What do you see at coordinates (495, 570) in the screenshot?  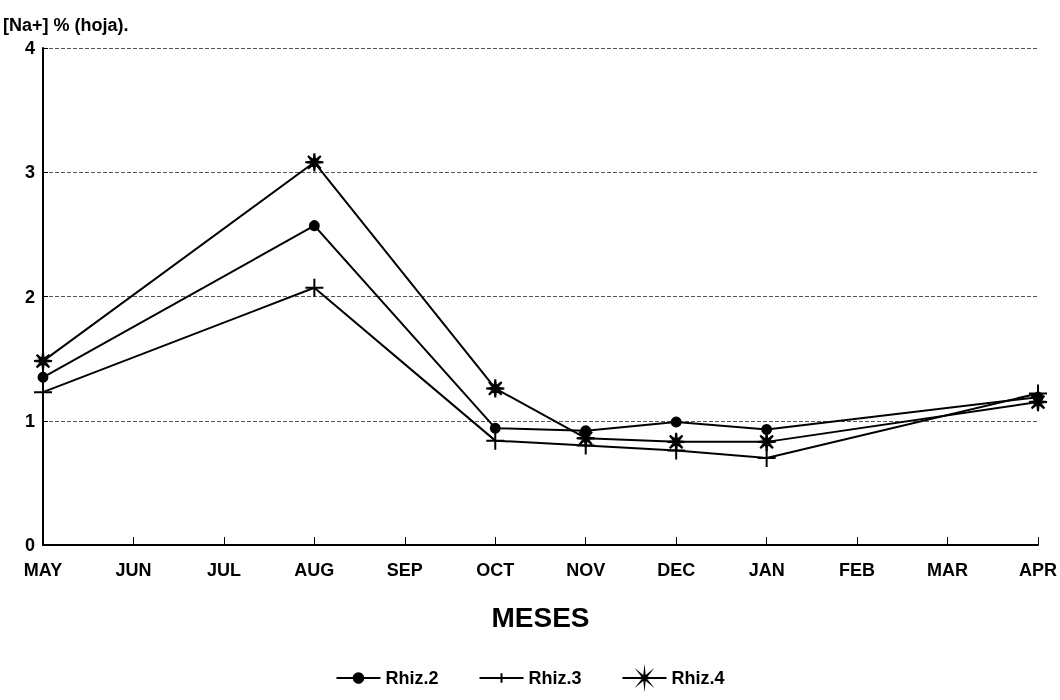 I see `x-tick-label: OCT` at bounding box center [495, 570].